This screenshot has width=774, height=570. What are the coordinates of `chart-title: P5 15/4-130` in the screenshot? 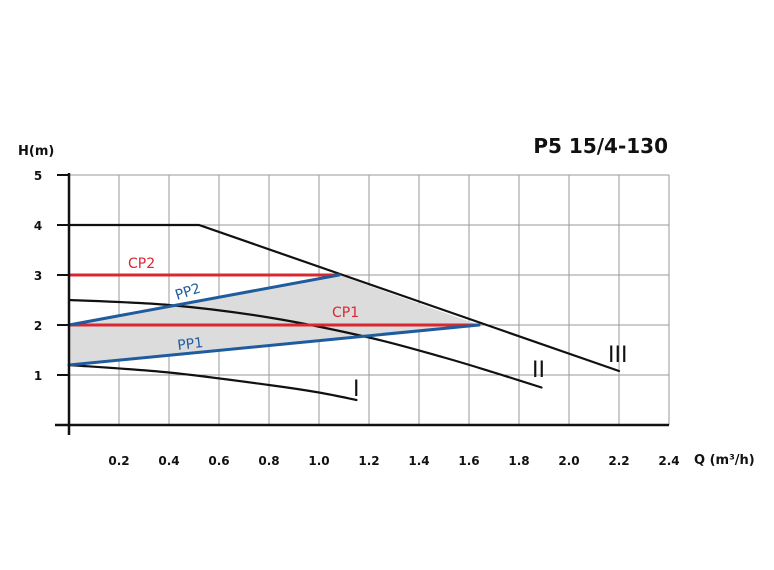 It's located at (600, 146).